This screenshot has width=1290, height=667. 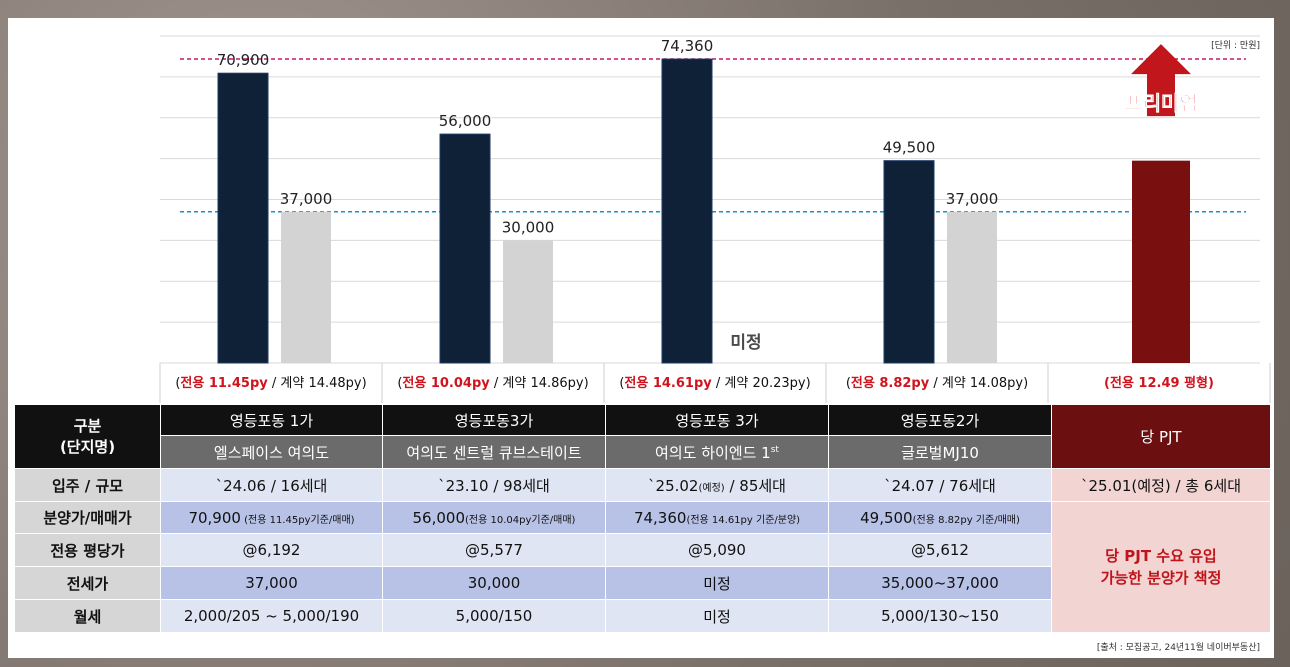 I want to click on price-note-1: (전용 11.45py기준/매매), so click(x=297, y=520).